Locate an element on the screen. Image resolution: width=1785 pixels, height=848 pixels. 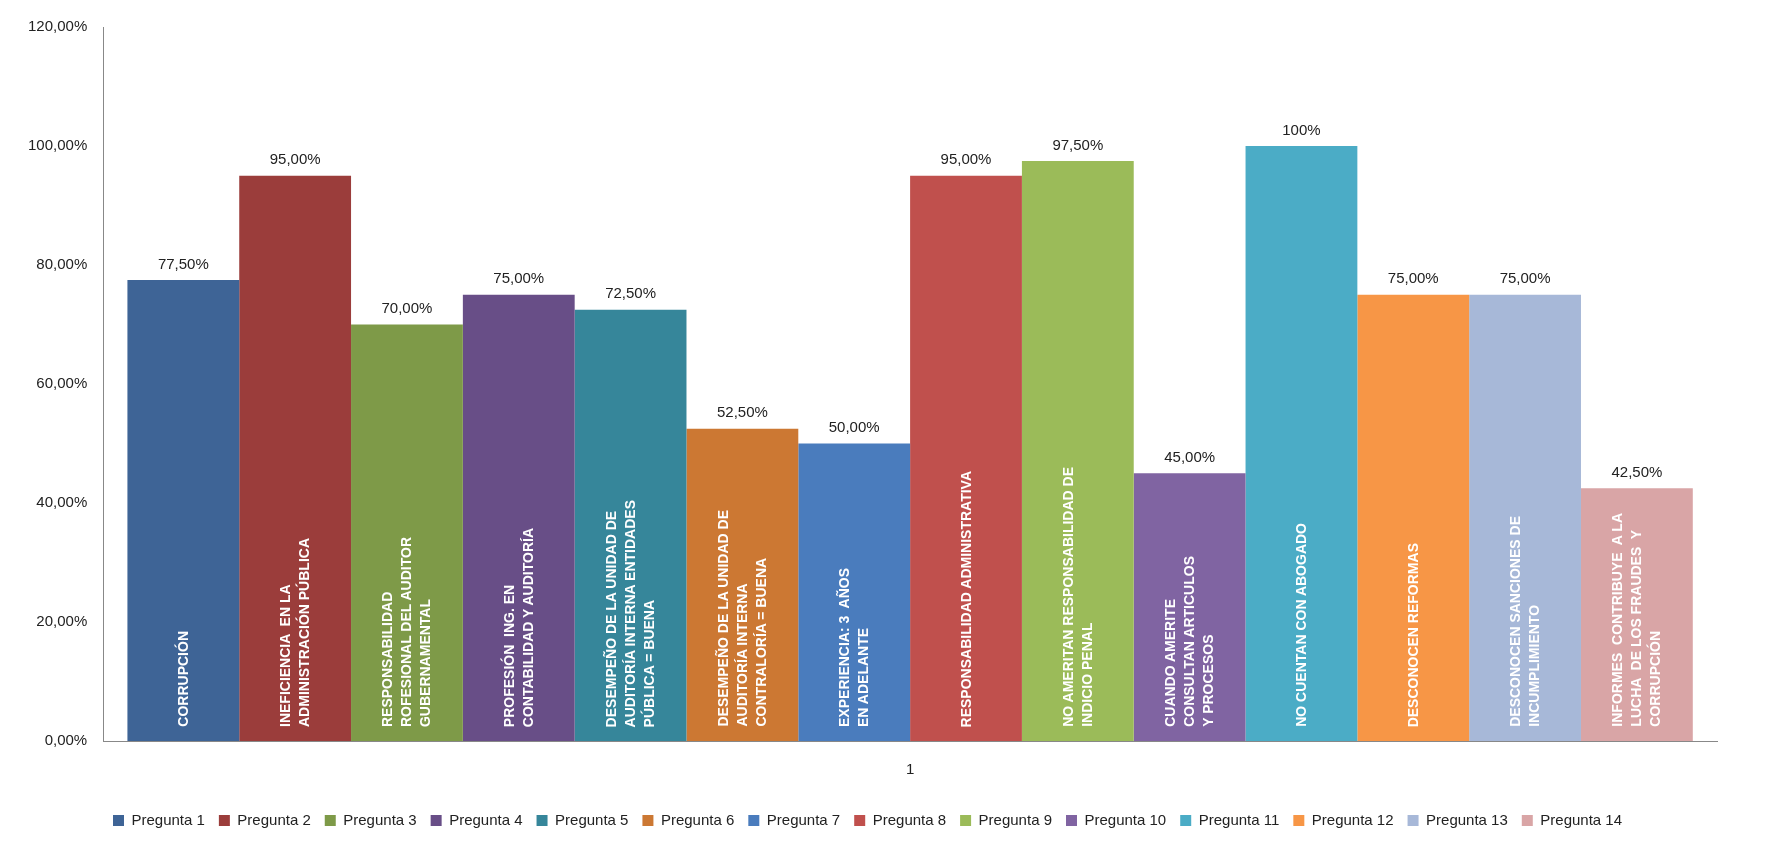
legend-label: Pregunta 13 is located at coordinates (1467, 819).